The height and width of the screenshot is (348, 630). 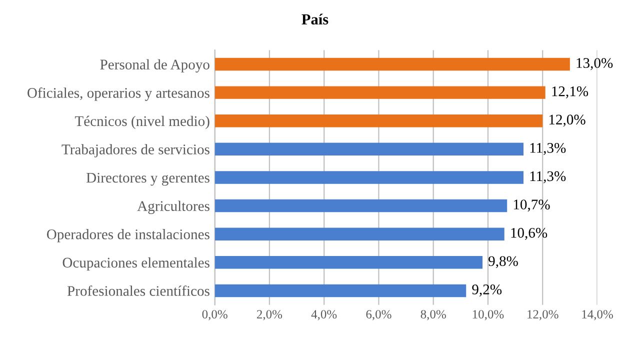 What do you see at coordinates (594, 64) in the screenshot?
I see `data-label: 13,0%` at bounding box center [594, 64].